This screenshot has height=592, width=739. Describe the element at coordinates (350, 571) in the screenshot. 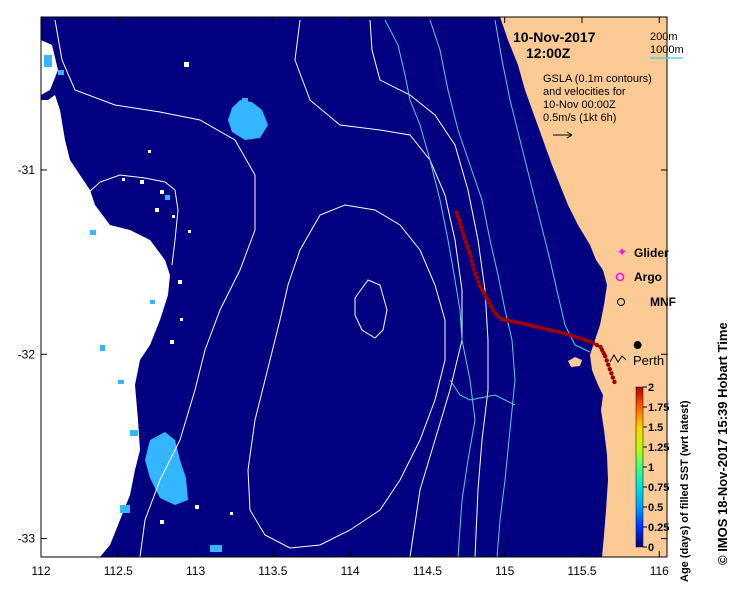

I see `x-tick-label: 114` at that location.